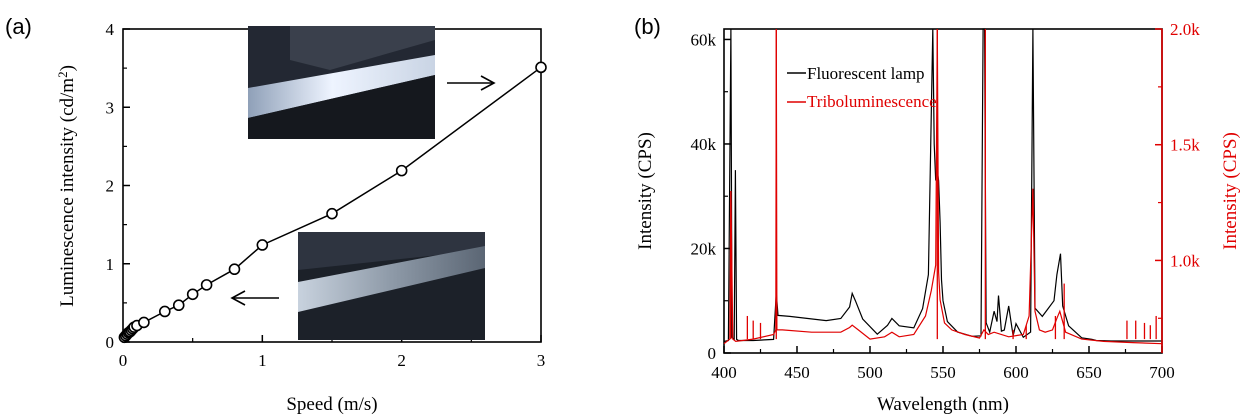  I want to click on legend-label-lamp: Fluorescent lamp, so click(866, 73).